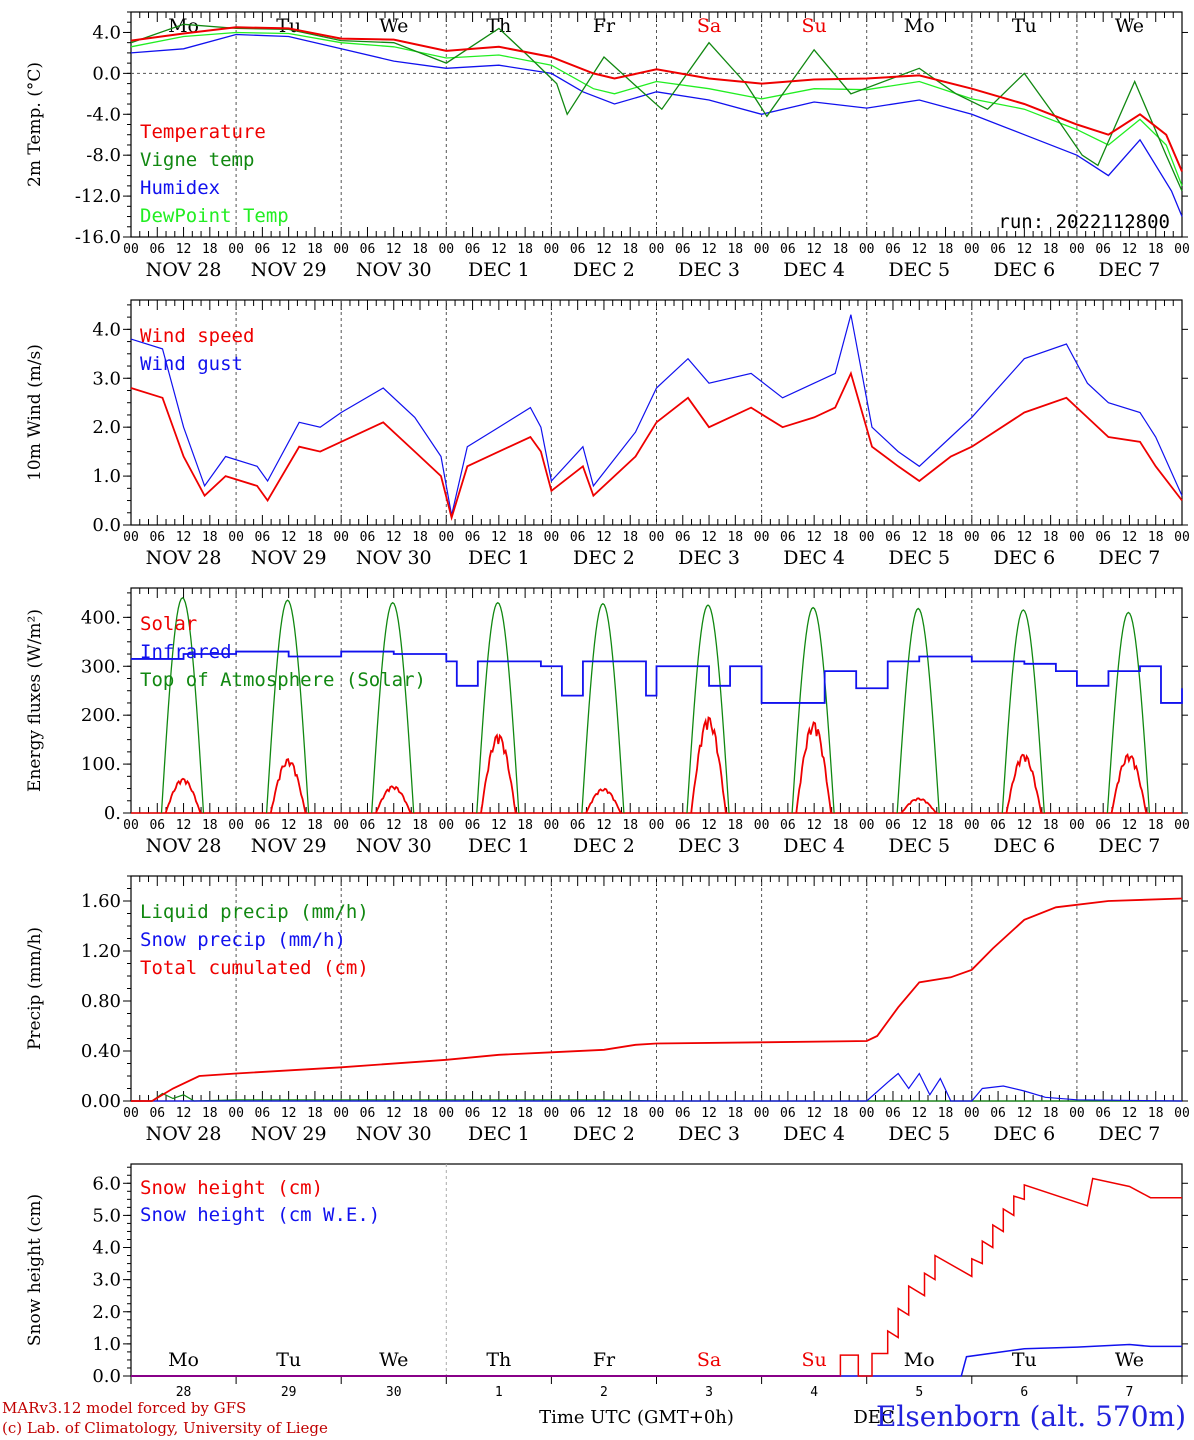  I want to click on y-tick-label: -12.0, so click(98, 196).